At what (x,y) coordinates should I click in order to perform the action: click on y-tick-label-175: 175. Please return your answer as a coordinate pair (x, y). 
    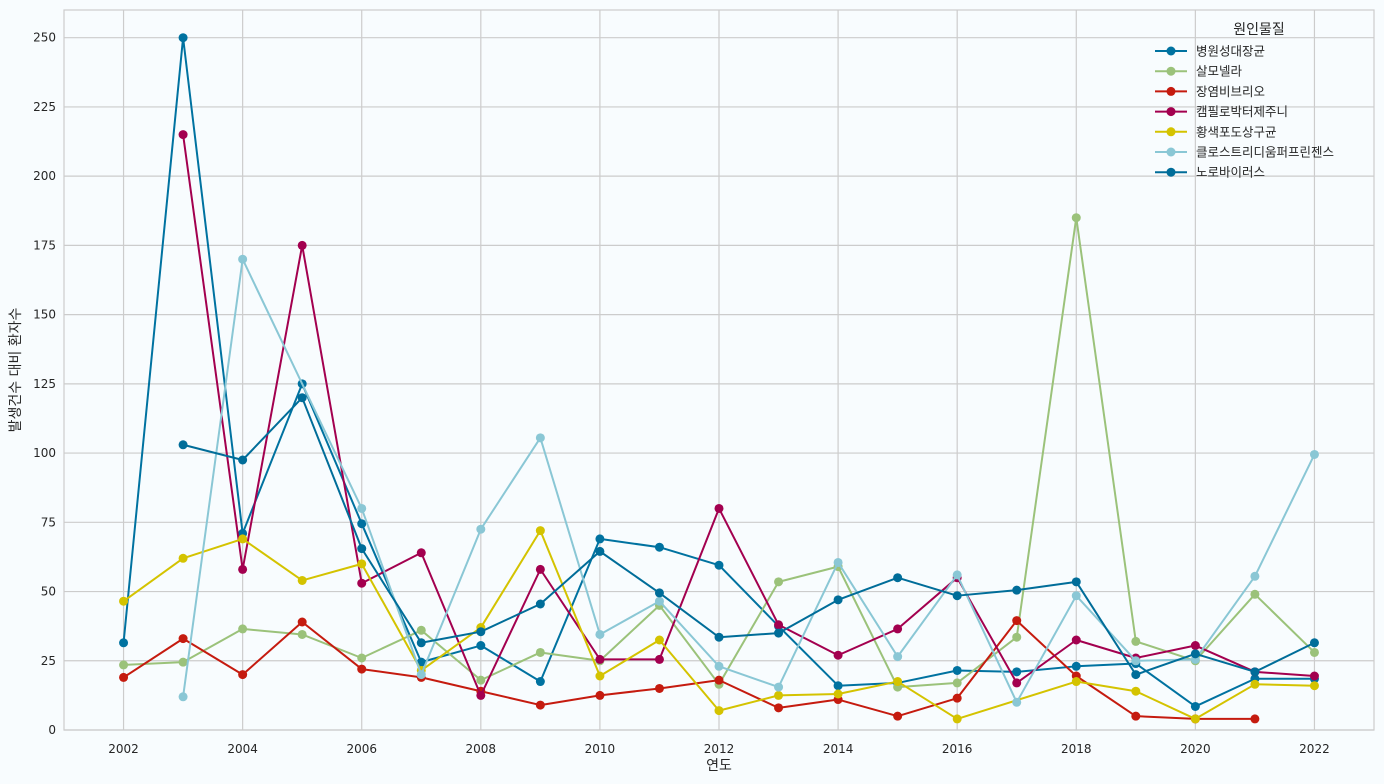
    Looking at the image, I should click on (44, 245).